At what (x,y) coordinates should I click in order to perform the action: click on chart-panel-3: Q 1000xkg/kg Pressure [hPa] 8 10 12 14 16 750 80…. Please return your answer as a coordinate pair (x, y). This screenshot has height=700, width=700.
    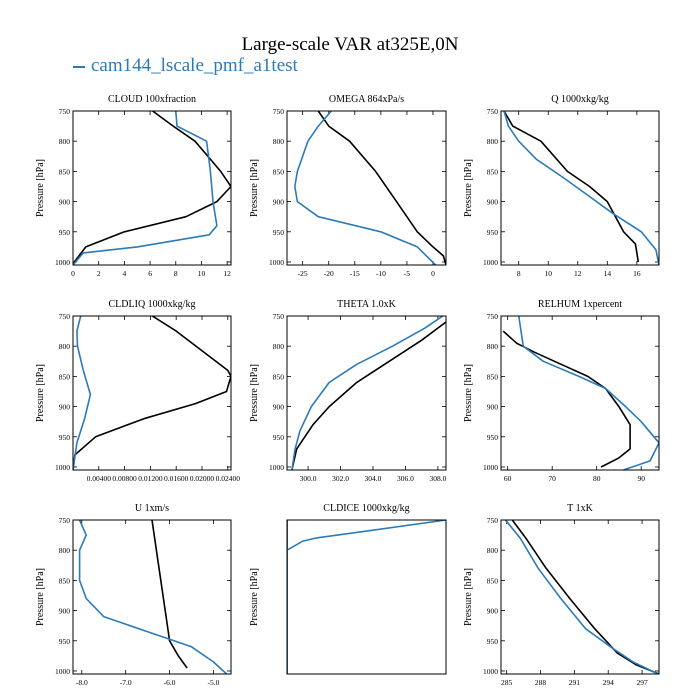
    Looking at the image, I should click on (561, 186).